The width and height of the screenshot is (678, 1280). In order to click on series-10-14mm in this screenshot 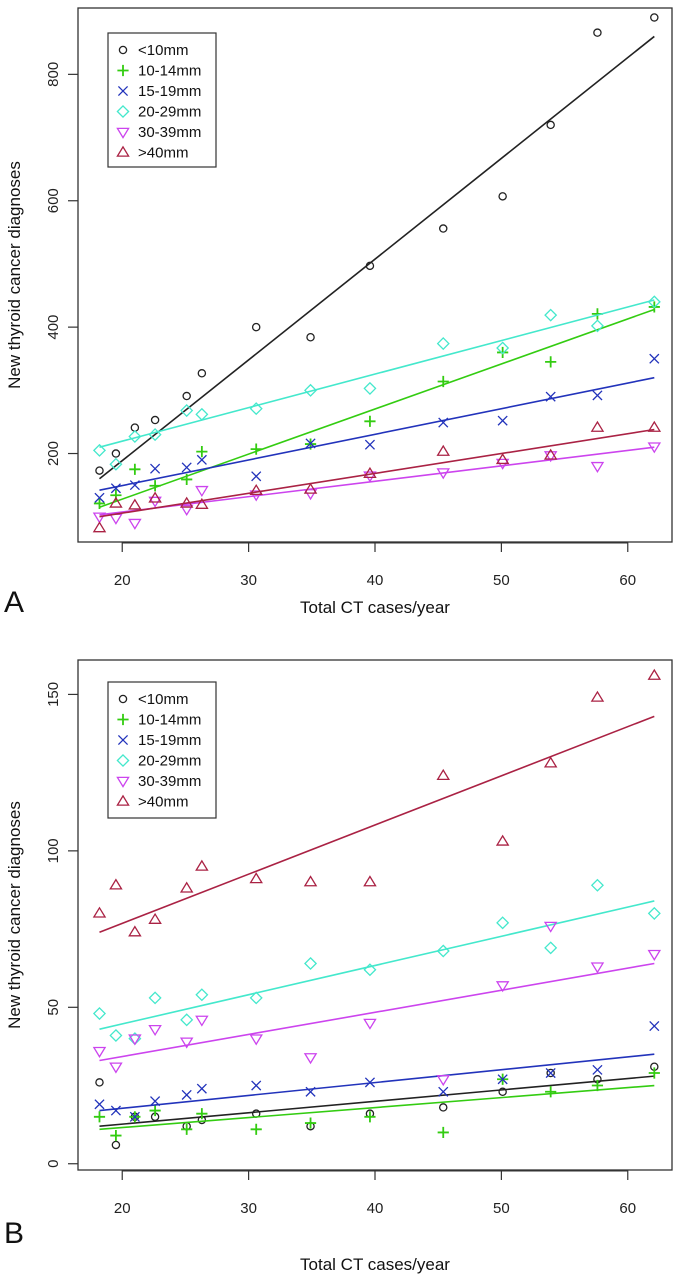, I will do `click(376, 1104)`.